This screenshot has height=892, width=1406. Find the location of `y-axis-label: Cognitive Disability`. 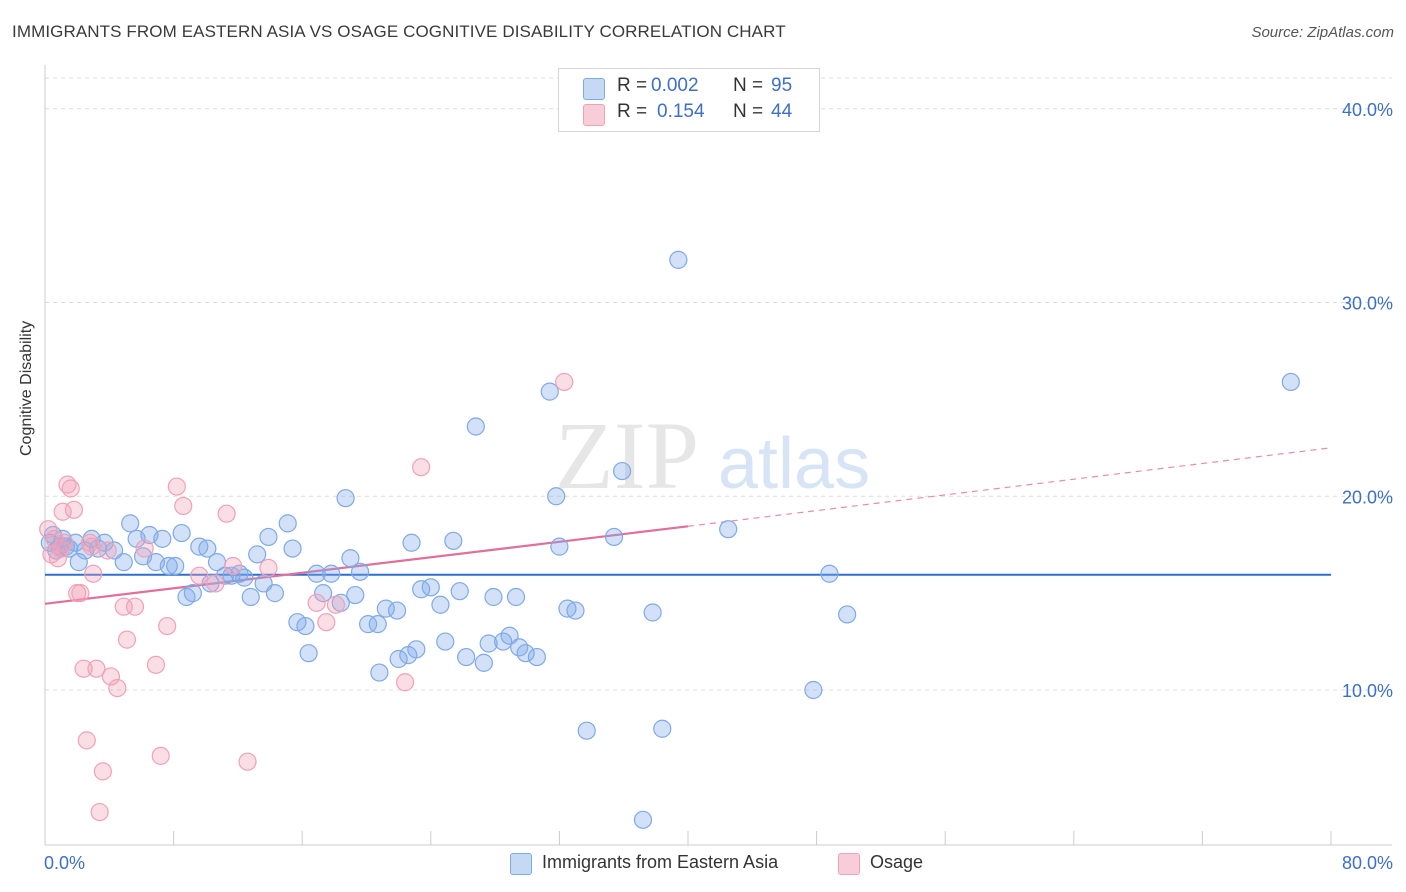

y-axis-label: Cognitive Disability is located at coordinates (26, 388).